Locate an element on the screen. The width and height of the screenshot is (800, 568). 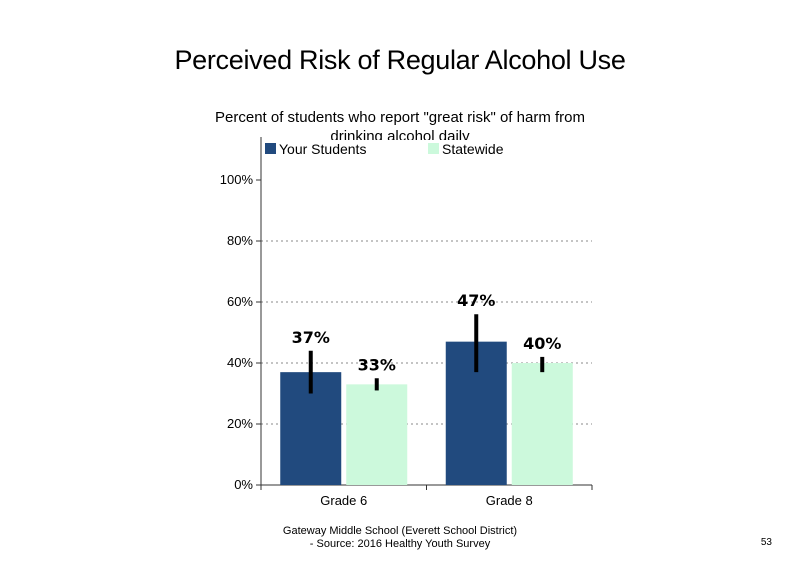
data-label: 40% is located at coordinates (542, 343).